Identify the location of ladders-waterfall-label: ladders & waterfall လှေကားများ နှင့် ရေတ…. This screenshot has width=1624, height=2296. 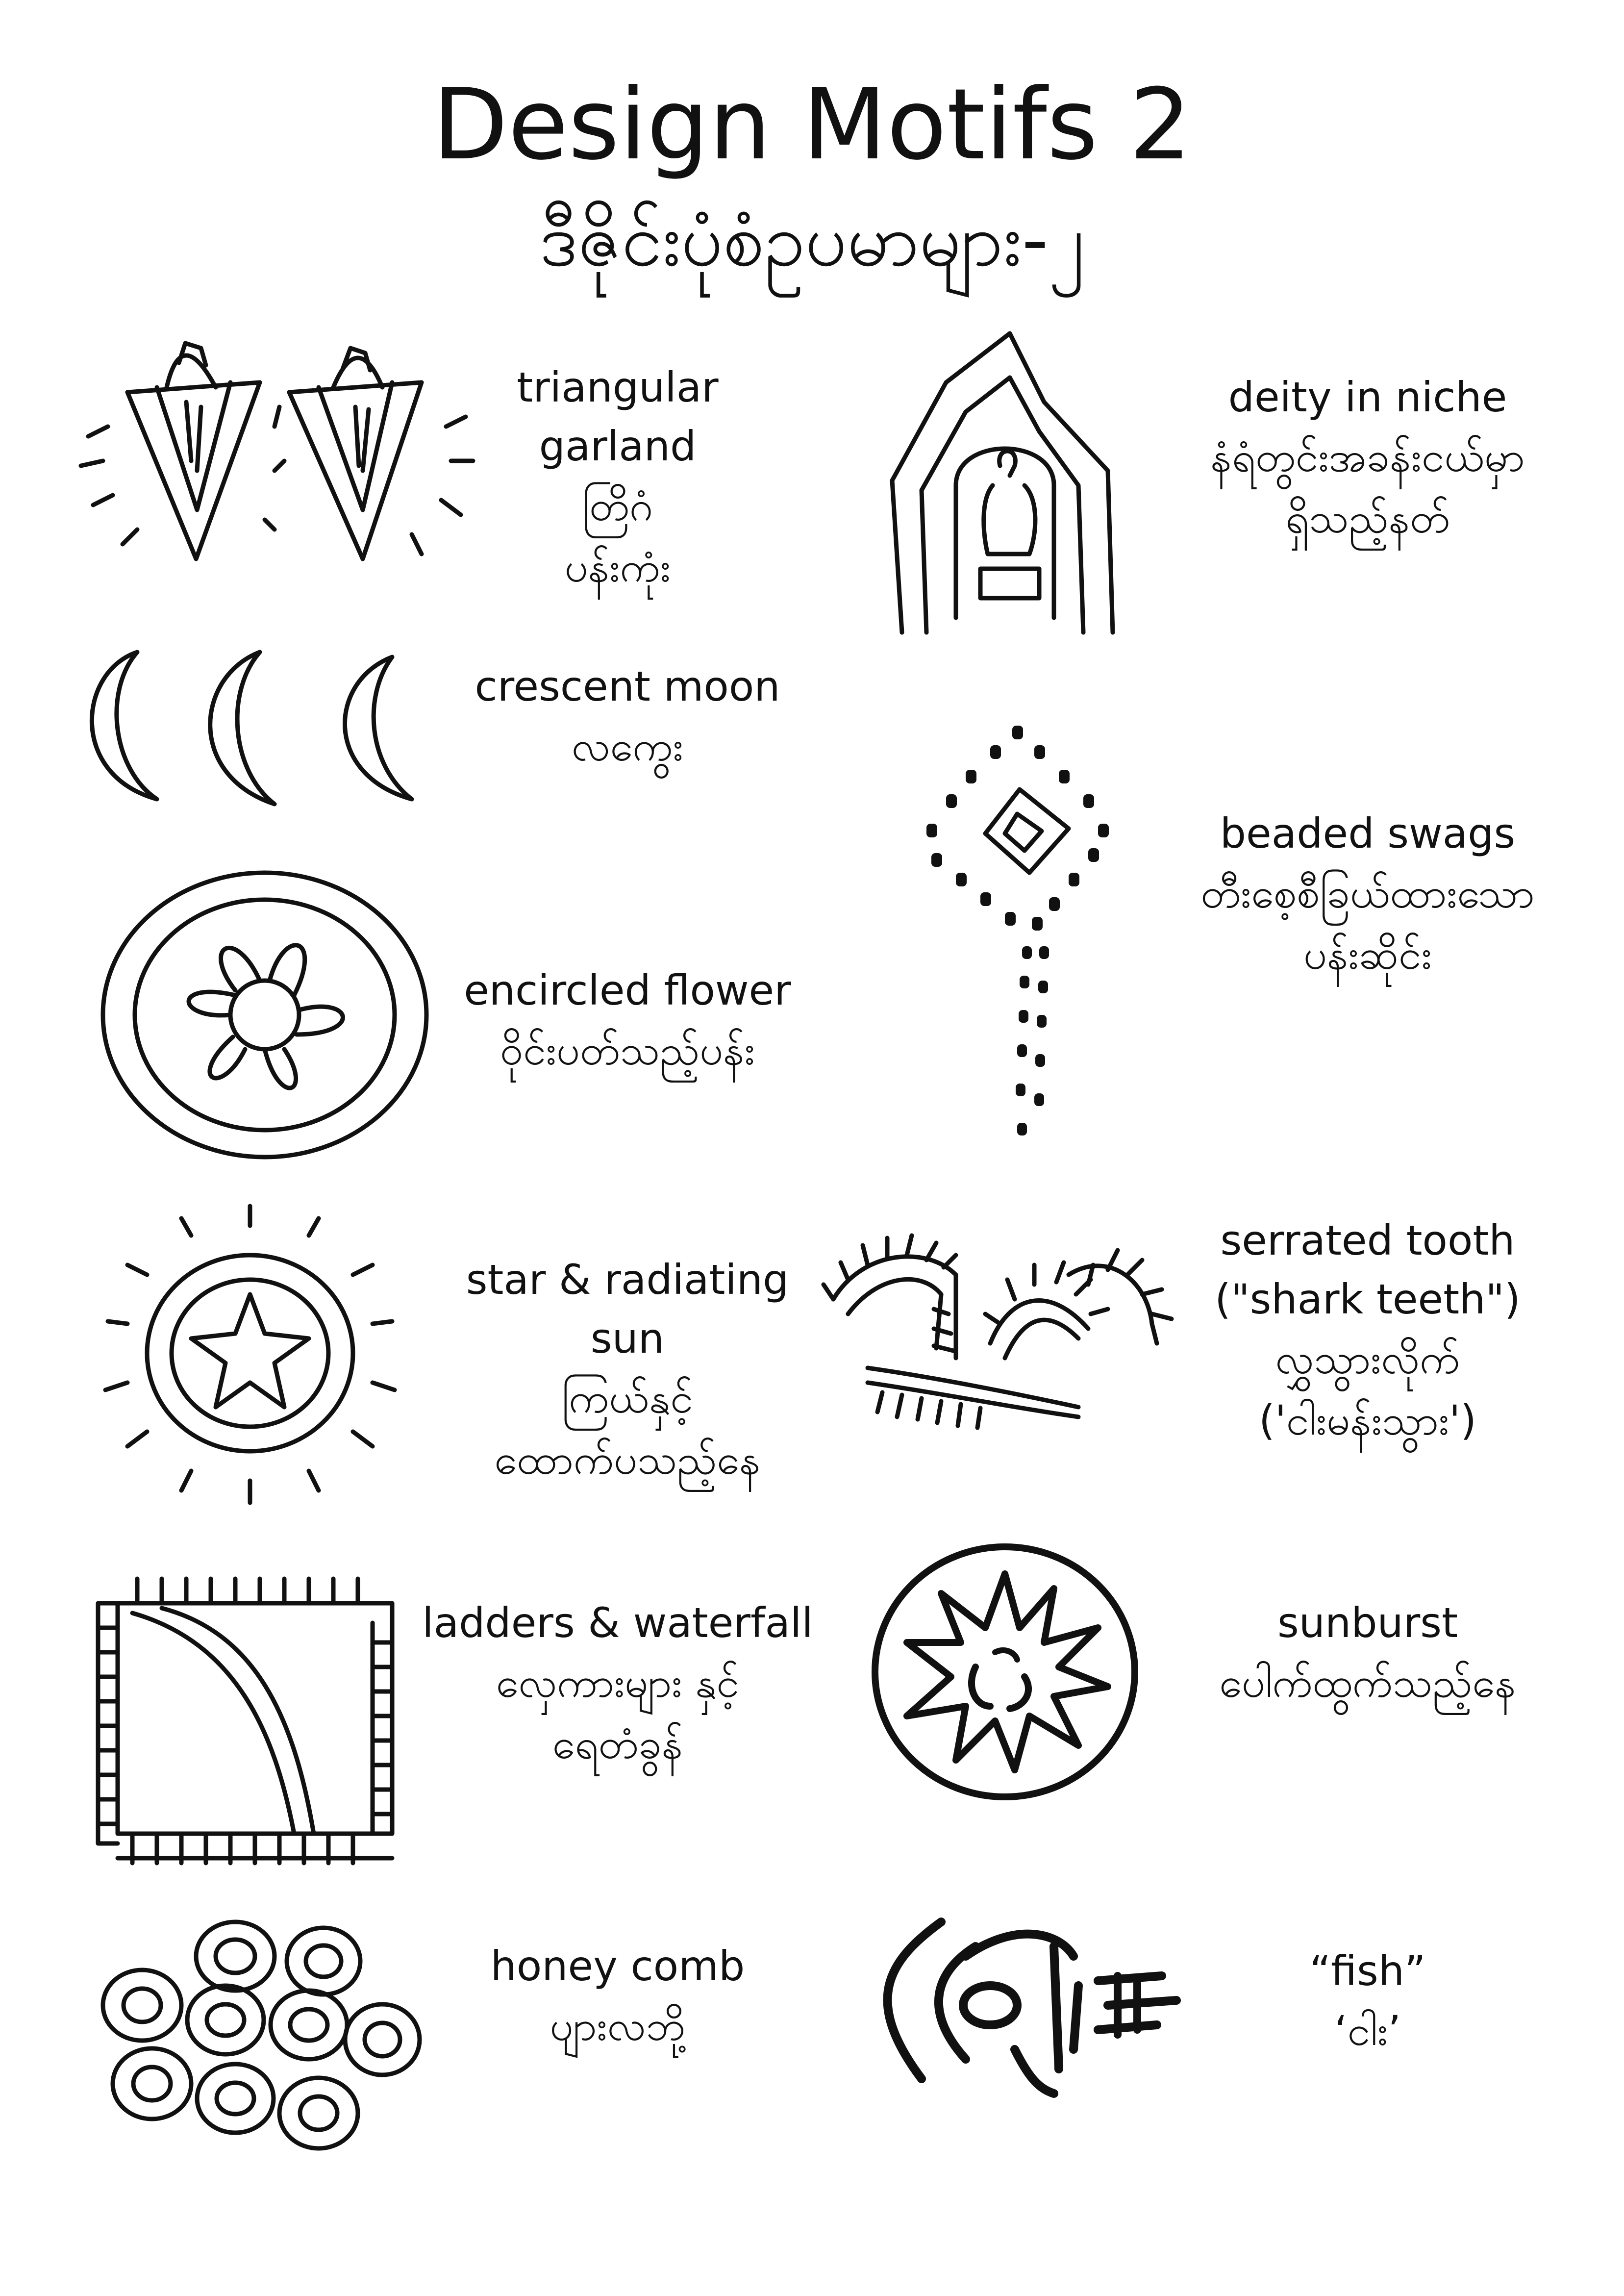
(618, 1684).